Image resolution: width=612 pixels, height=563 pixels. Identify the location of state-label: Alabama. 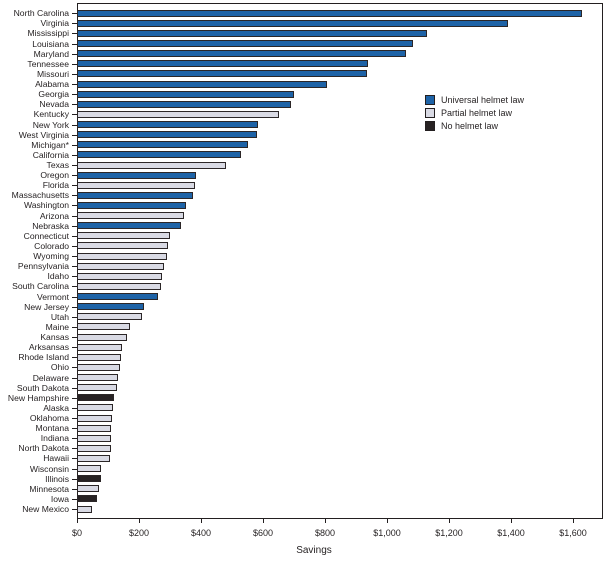
(52, 84).